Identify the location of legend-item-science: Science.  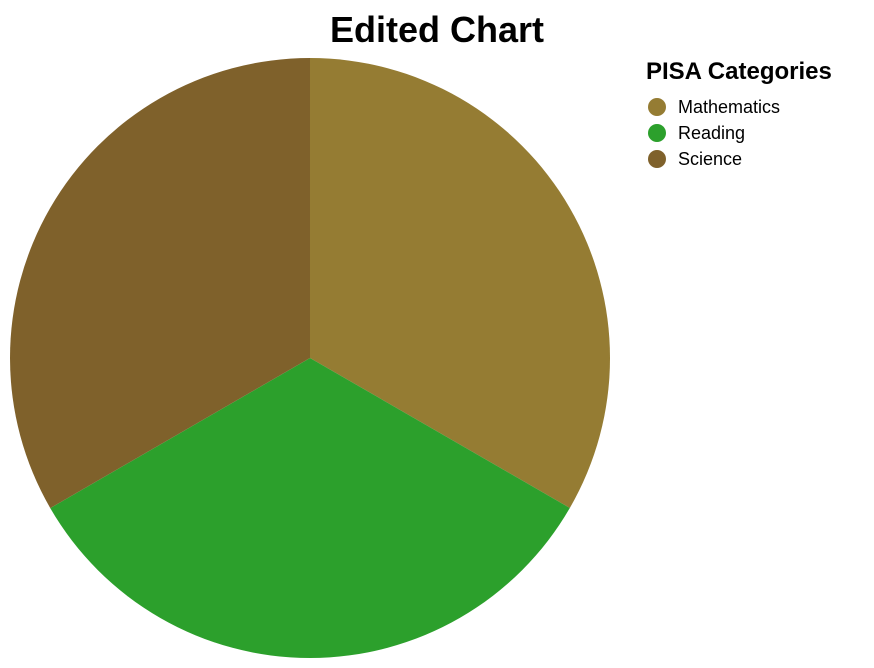
(695, 159).